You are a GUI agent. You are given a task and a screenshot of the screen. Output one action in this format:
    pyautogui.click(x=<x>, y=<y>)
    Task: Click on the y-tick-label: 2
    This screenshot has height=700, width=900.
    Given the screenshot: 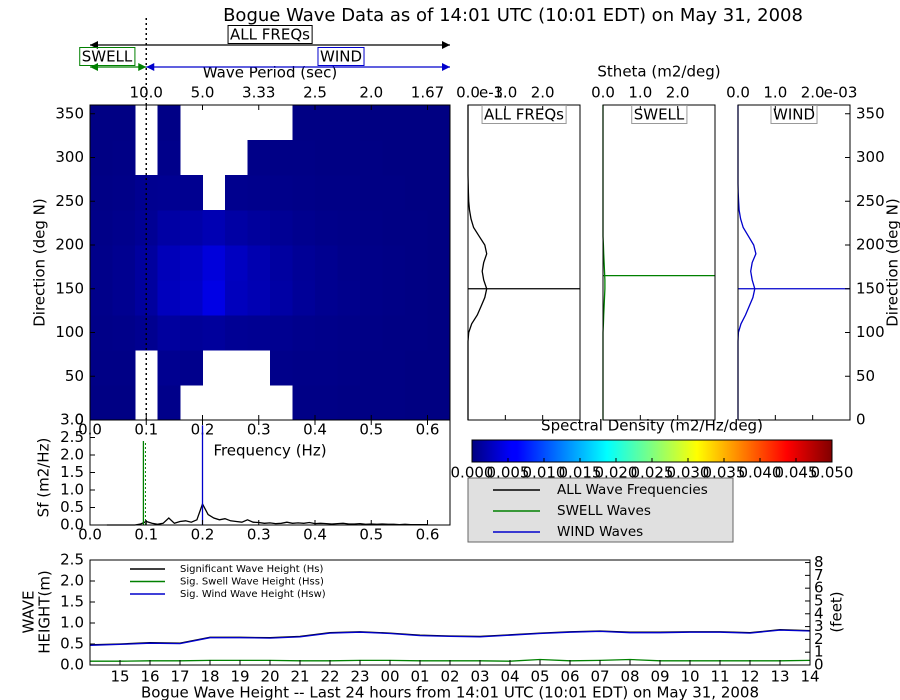 What is the action you would take?
    pyautogui.click(x=819, y=639)
    